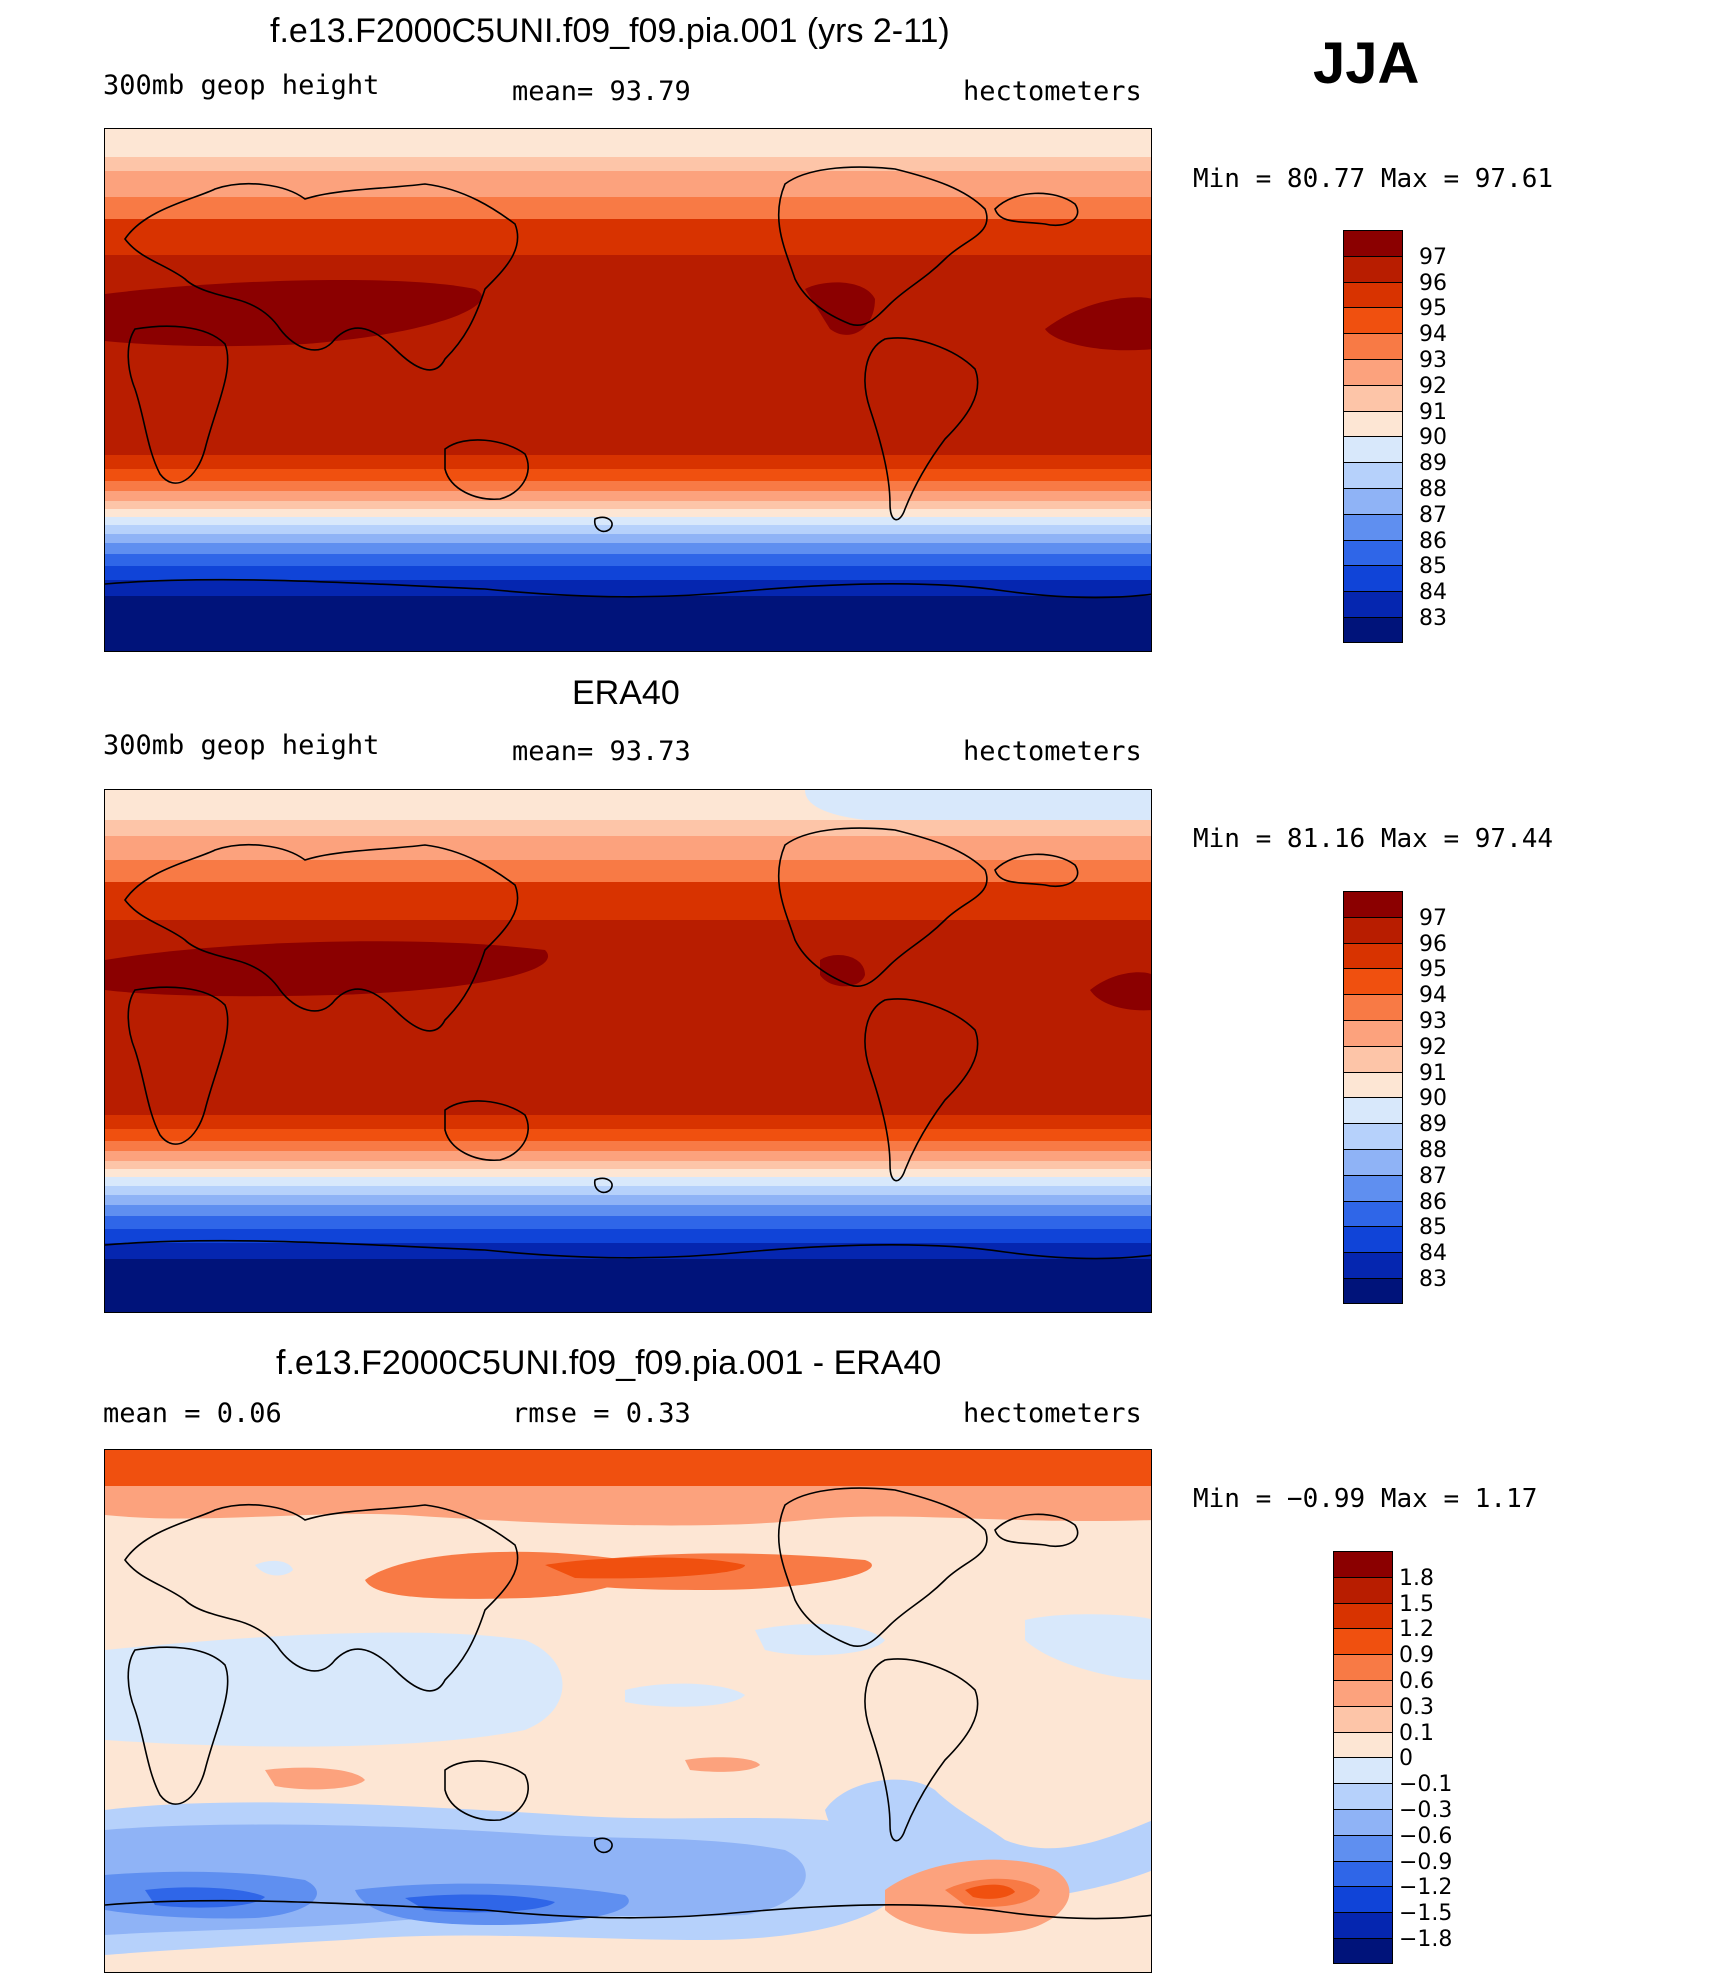 The image size is (1710, 1974). I want to click on panel-1-units-label: hectometers, so click(1052, 91).